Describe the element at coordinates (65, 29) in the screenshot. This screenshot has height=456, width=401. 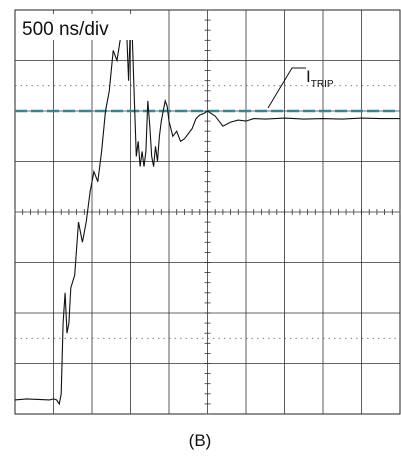
I see `timebase-label: 500 ns/div` at that location.